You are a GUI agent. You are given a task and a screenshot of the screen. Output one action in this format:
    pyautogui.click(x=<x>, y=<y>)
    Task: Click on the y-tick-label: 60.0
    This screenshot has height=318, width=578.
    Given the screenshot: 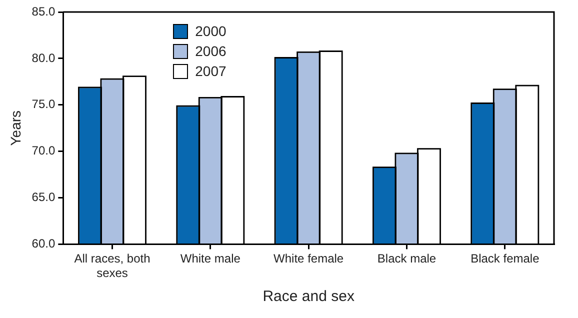 What is the action you would take?
    pyautogui.click(x=44, y=243)
    